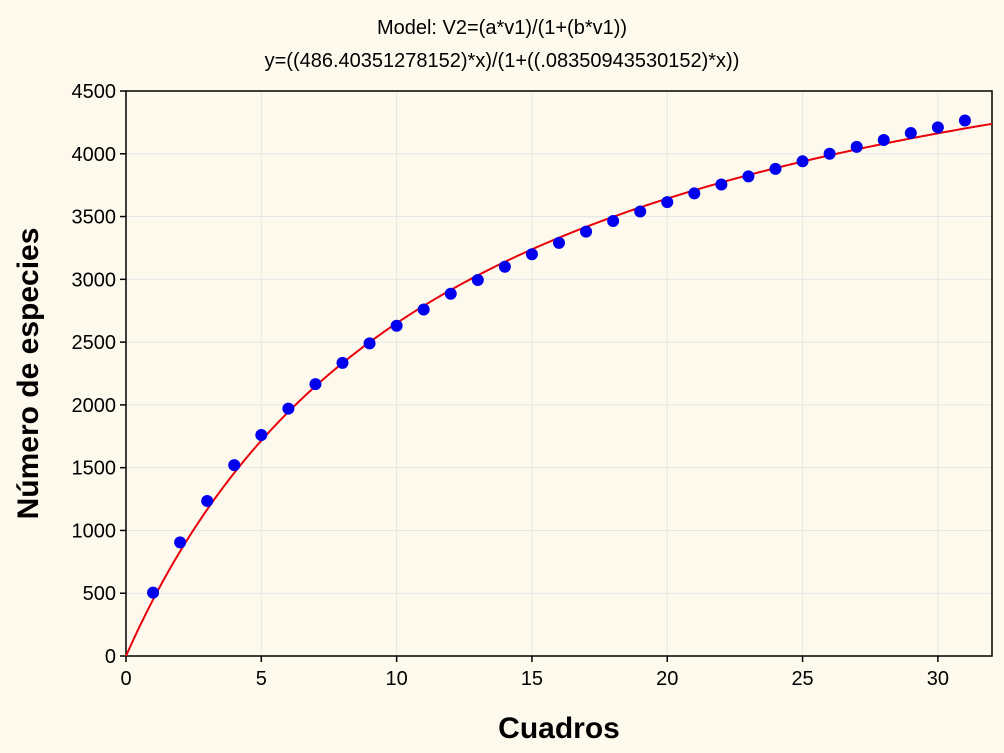 The image size is (1004, 753). I want to click on y-tick-label: 1500, so click(94, 469).